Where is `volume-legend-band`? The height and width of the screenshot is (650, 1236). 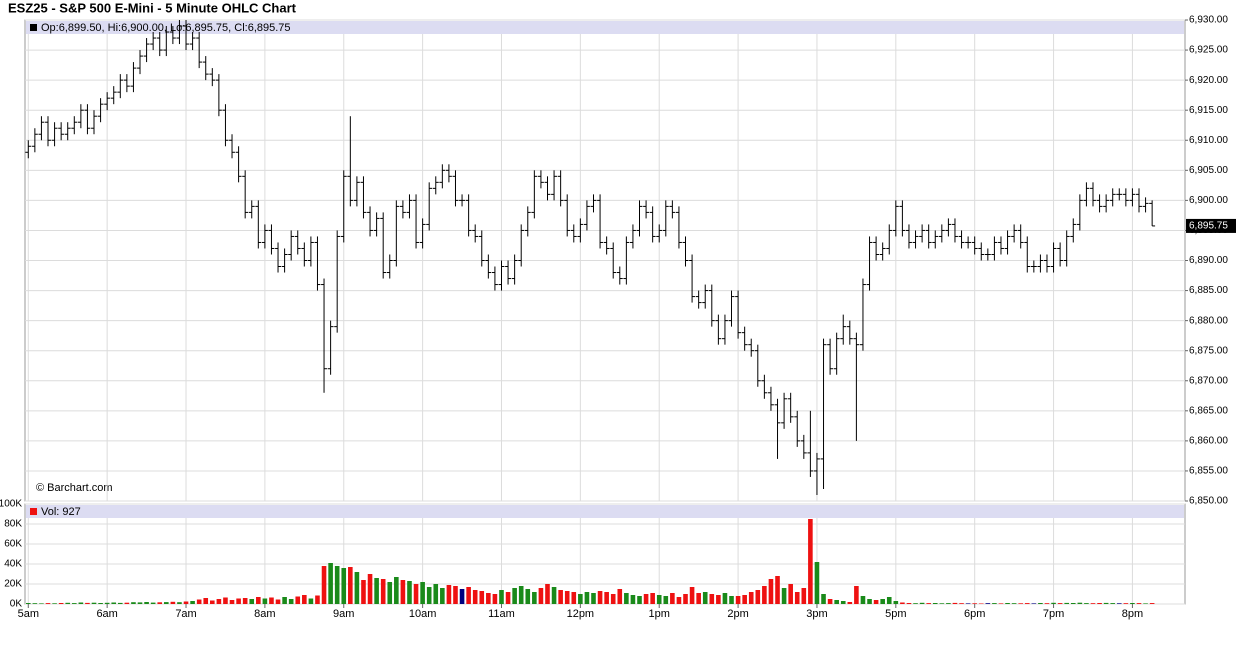 volume-legend-band is located at coordinates (605, 511).